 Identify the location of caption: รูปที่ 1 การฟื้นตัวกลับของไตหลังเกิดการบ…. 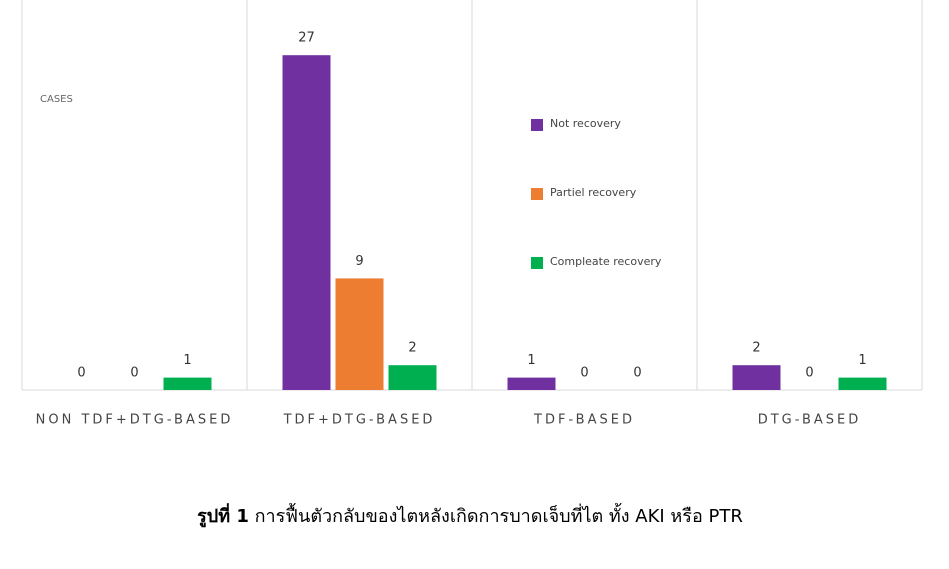
(470, 515).